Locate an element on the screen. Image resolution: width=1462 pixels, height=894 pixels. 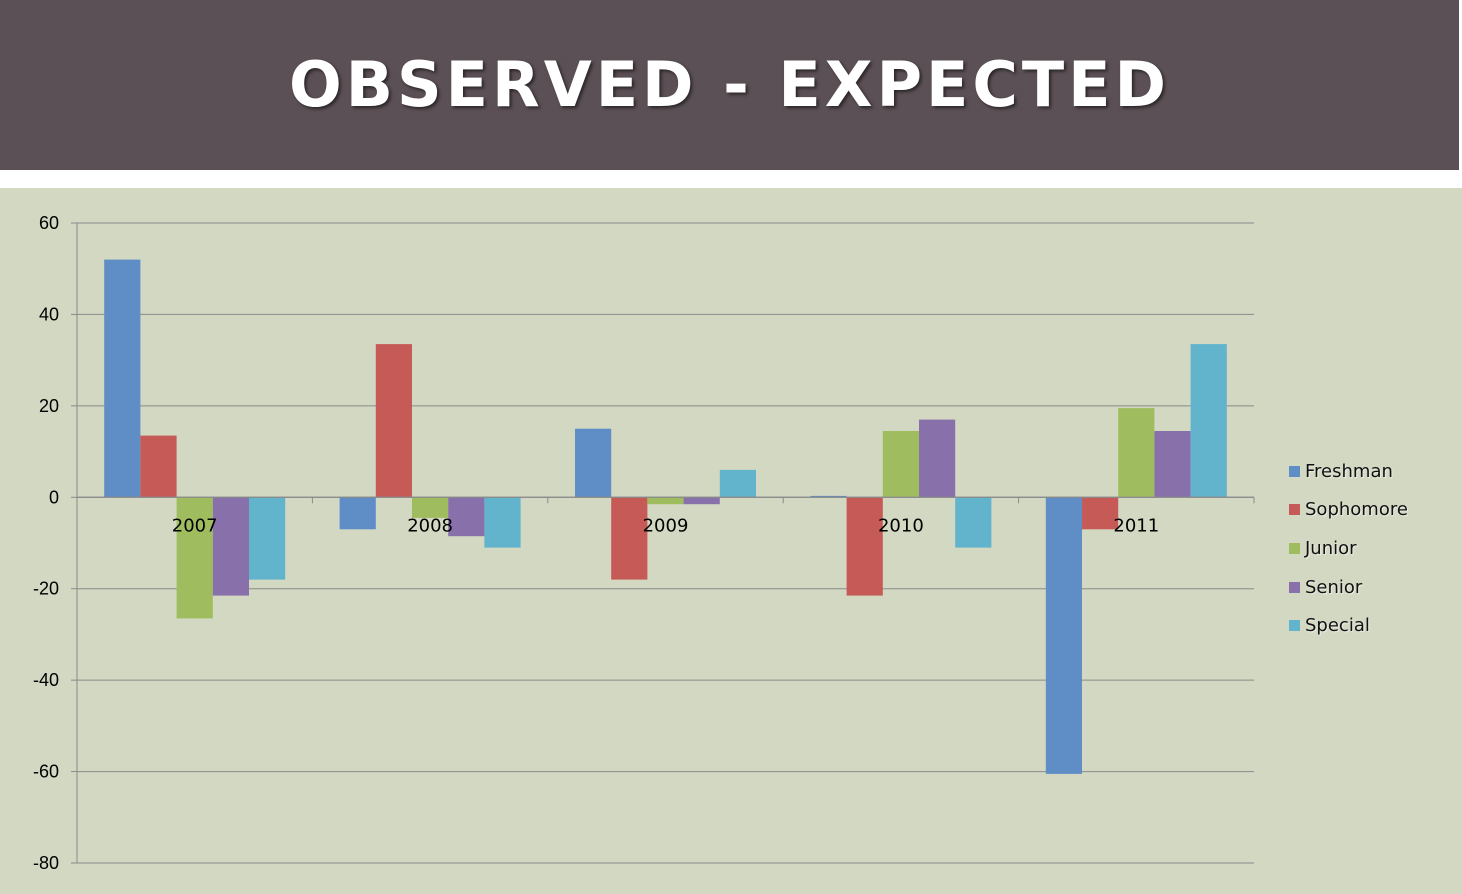
slide-title: OBSERVED - EXPECTED is located at coordinates (729, 84).